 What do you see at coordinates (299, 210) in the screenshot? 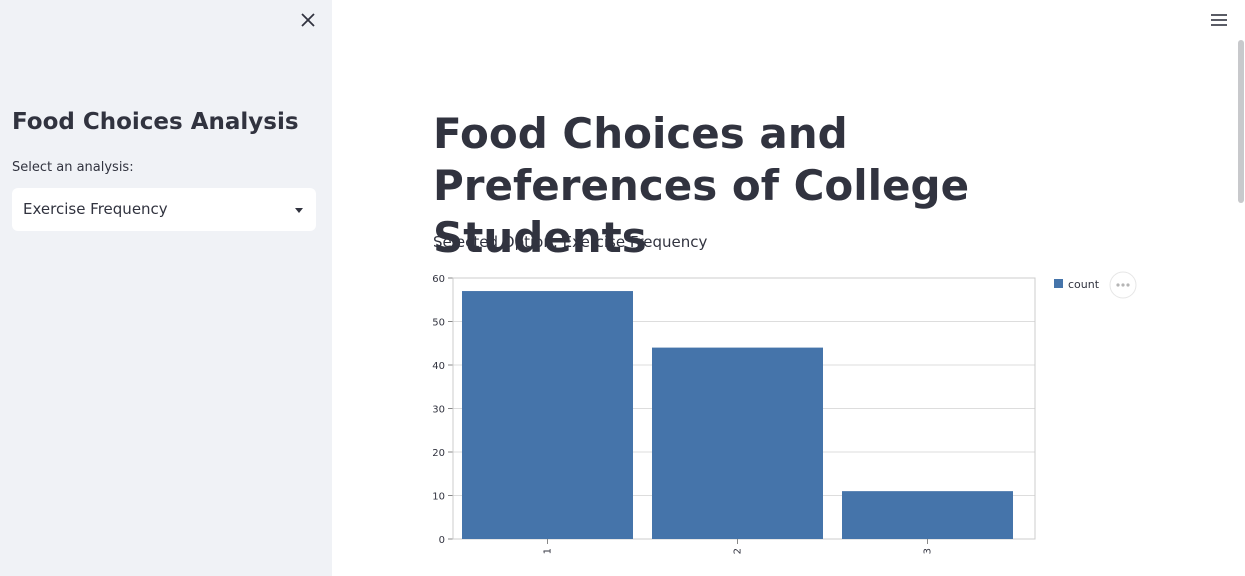
I see `caret-down-icon` at bounding box center [299, 210].